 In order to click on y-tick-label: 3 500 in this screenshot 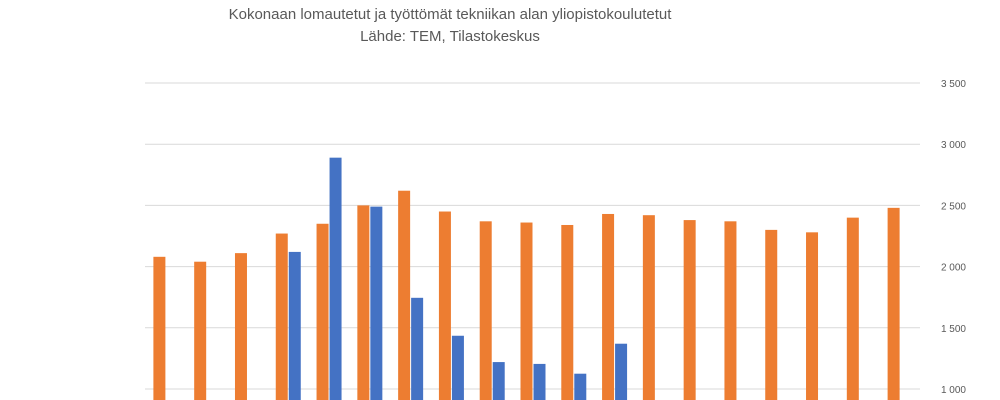, I will do `click(953, 84)`.